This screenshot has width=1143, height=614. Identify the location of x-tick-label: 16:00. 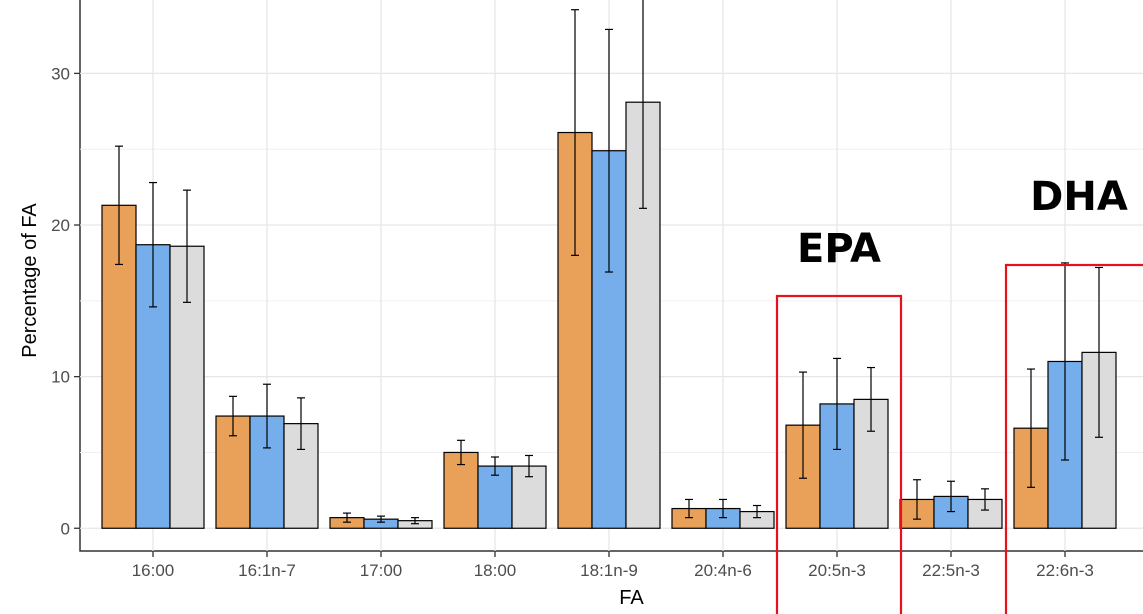
(153, 570).